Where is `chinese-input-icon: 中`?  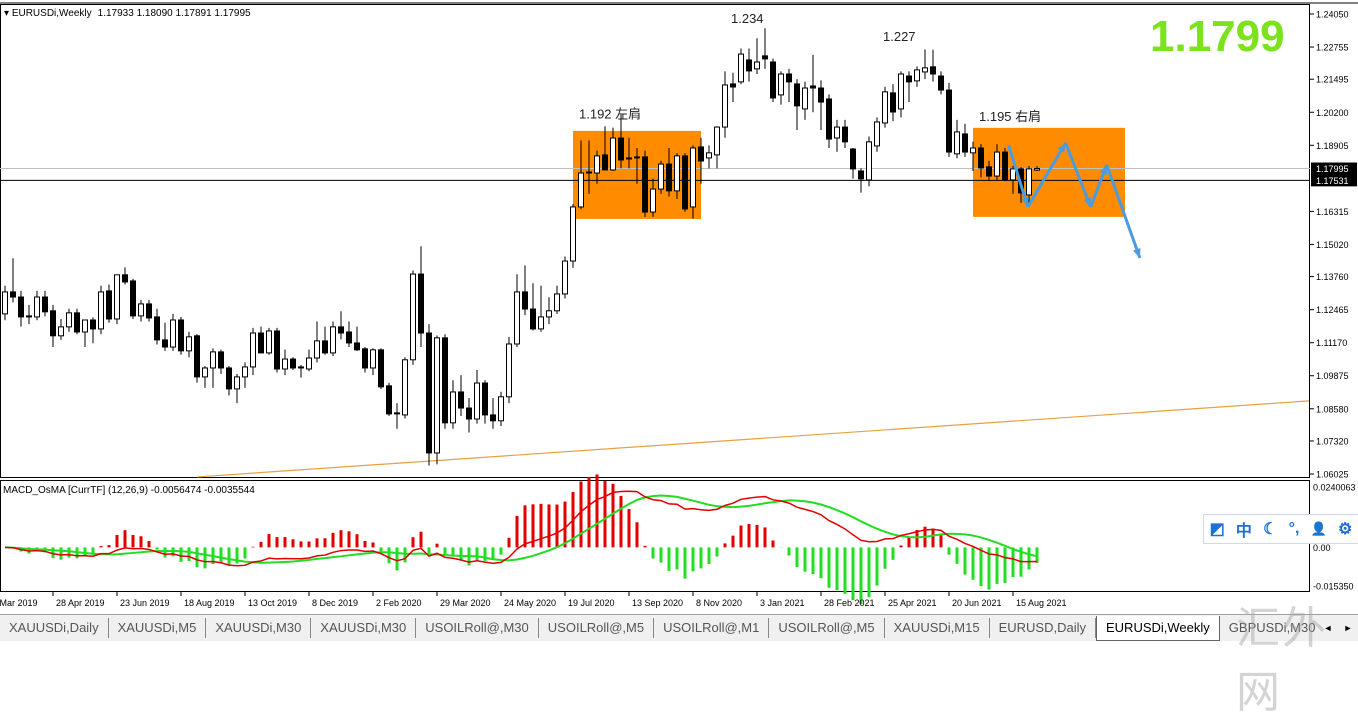 chinese-input-icon: 中 is located at coordinates (1243, 531).